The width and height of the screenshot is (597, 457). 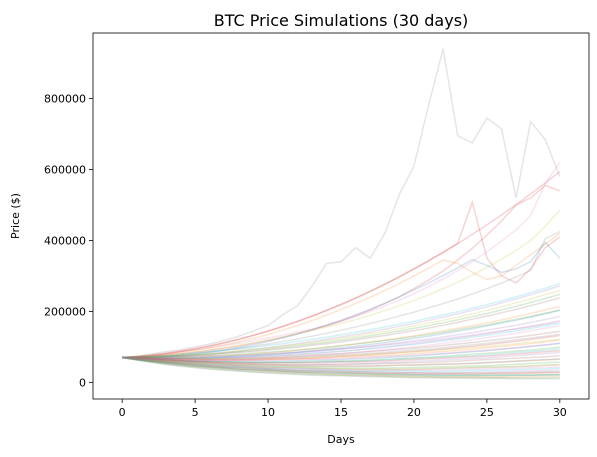 What do you see at coordinates (65, 311) in the screenshot?
I see `y-tick-label: 200000` at bounding box center [65, 311].